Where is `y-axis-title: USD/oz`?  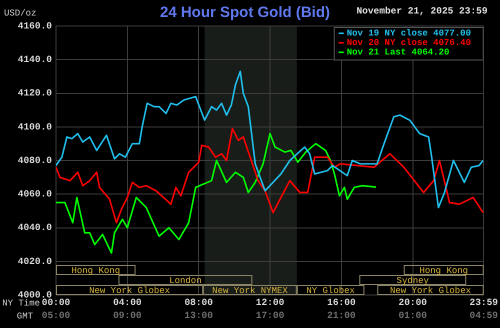 y-axis-title: USD/oz is located at coordinates (20, 13).